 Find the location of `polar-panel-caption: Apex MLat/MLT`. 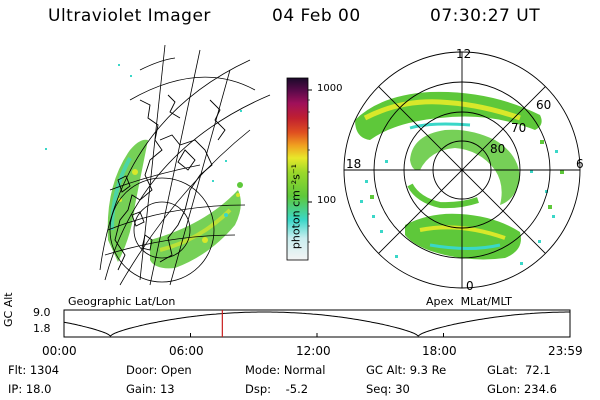

polar-panel-caption: Apex MLat/MLT is located at coordinates (469, 301).